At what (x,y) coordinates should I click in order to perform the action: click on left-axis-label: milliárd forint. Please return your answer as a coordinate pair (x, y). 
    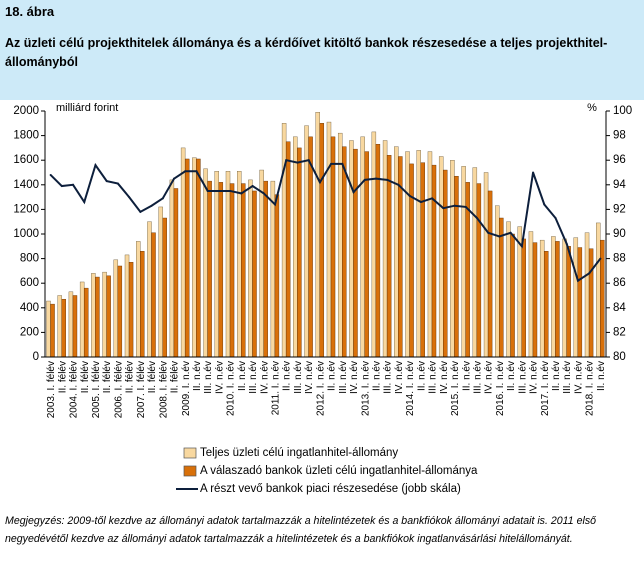
    Looking at the image, I should click on (87, 108).